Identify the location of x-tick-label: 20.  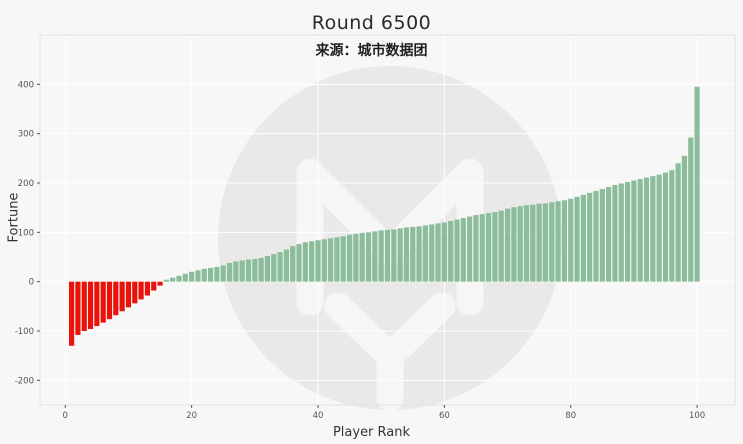
(191, 416).